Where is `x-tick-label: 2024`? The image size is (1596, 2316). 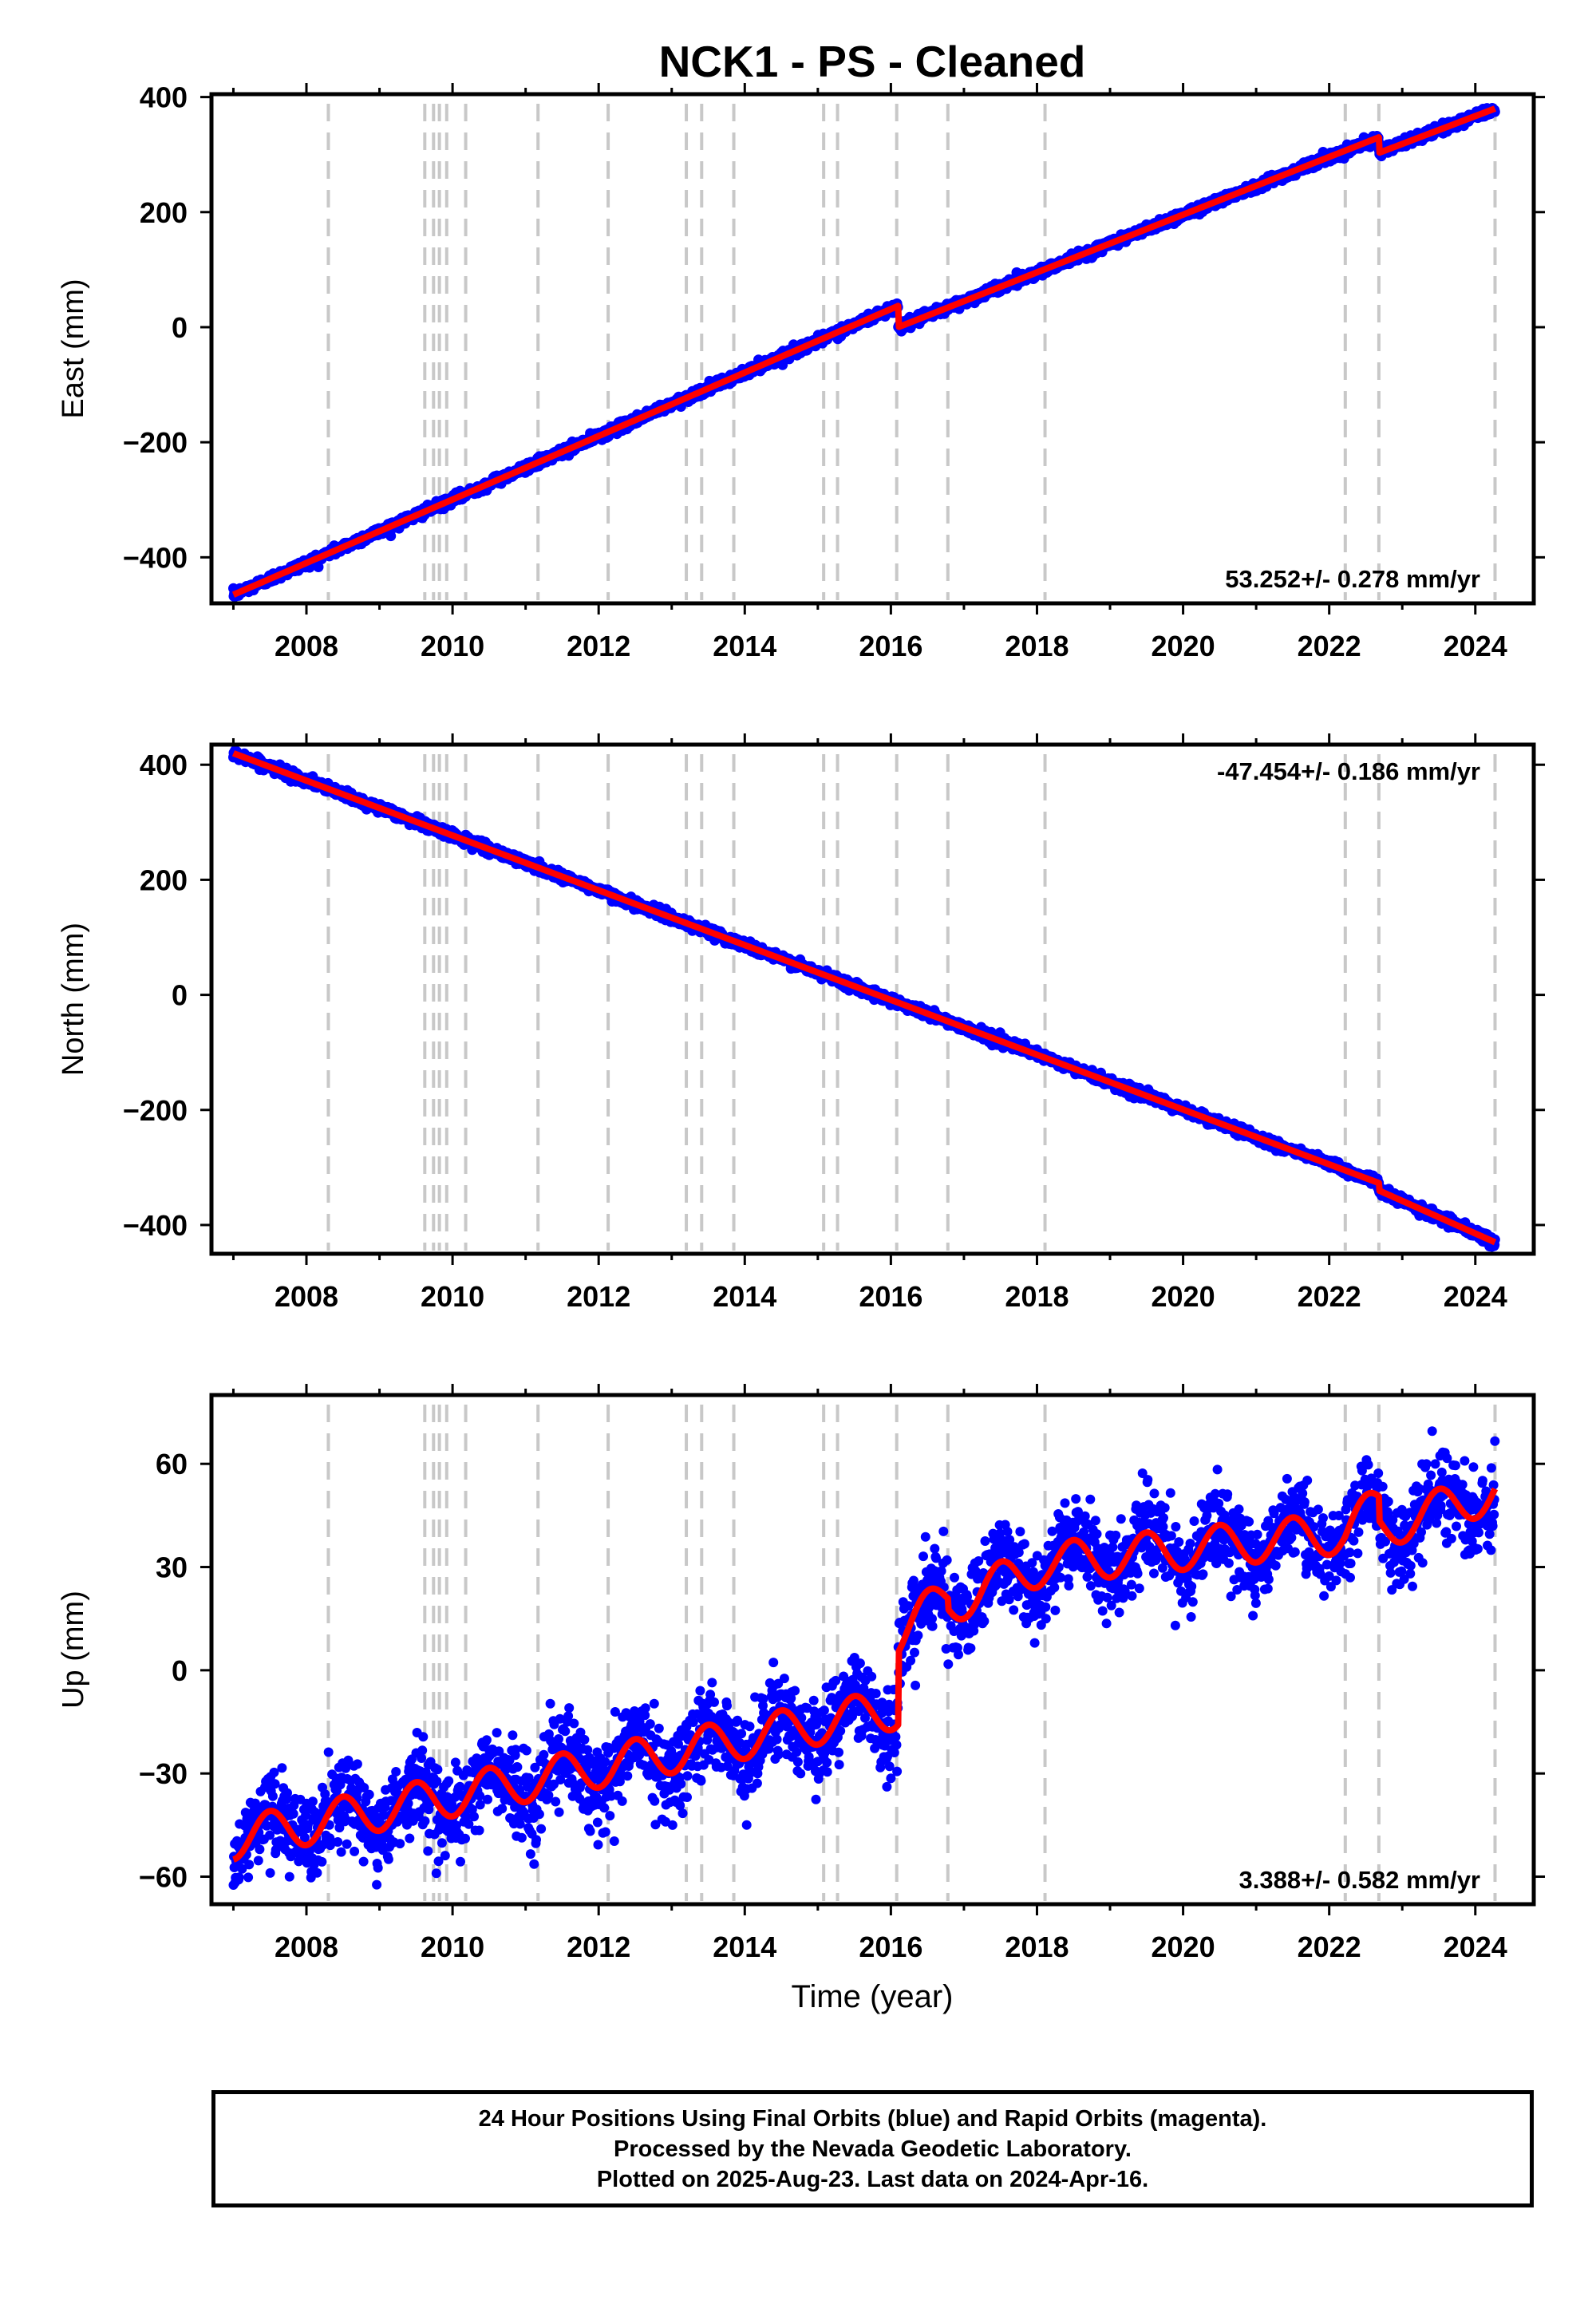
x-tick-label: 2024 is located at coordinates (1475, 646).